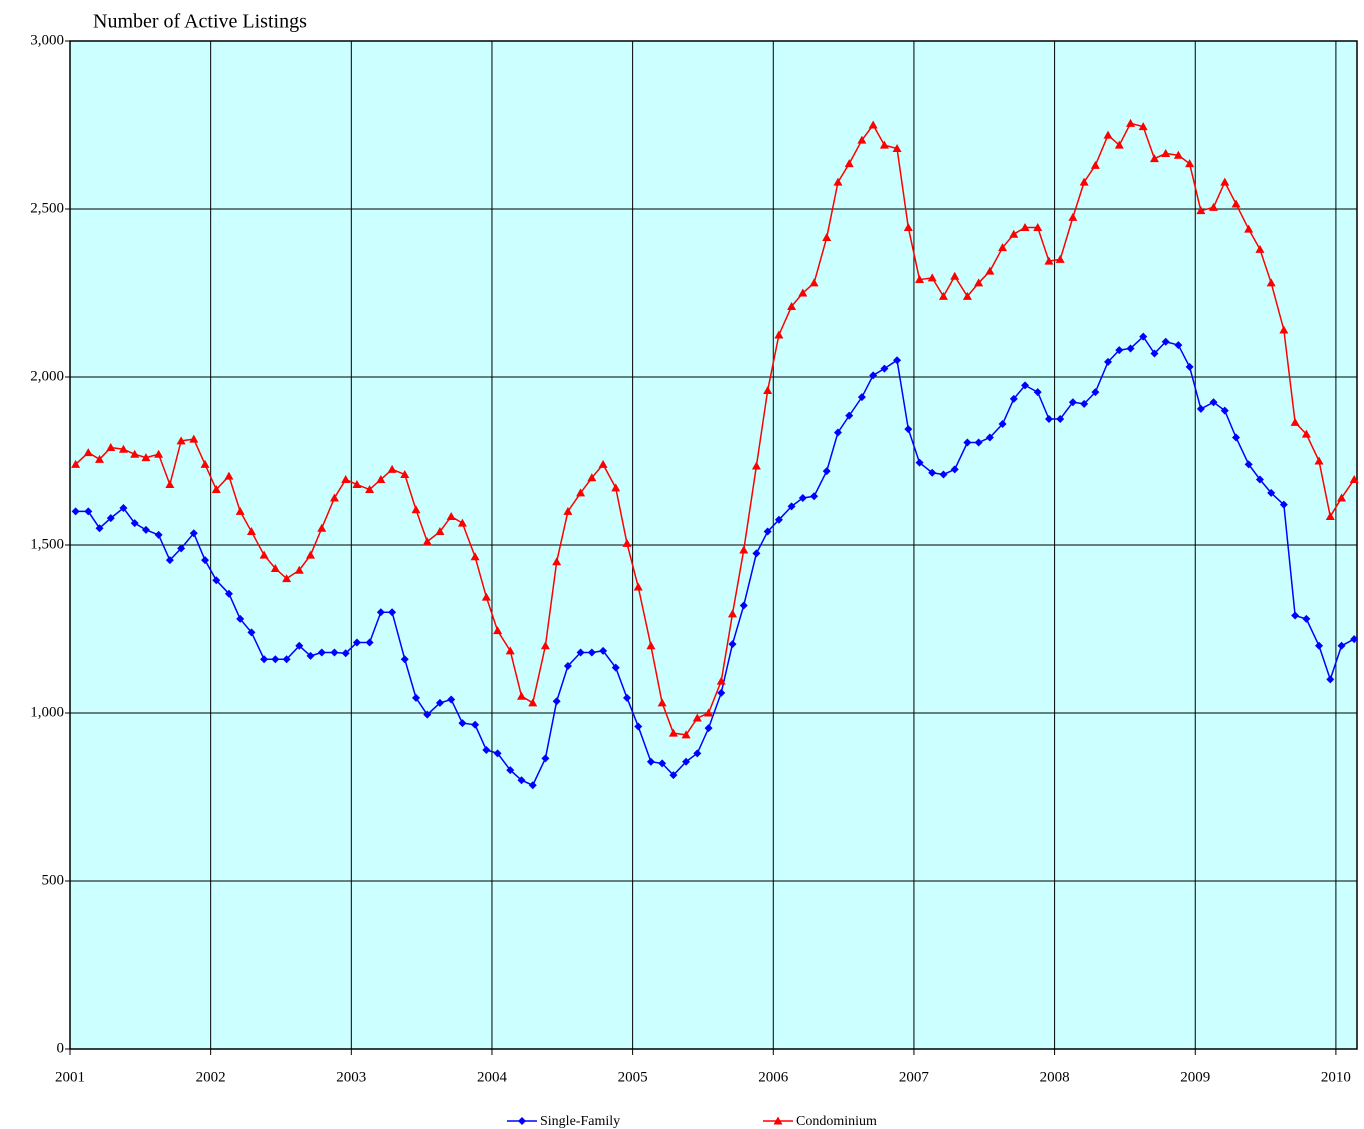 The image size is (1364, 1129). Describe the element at coordinates (836, 1121) in the screenshot. I see `legend-label: Condominium` at that location.